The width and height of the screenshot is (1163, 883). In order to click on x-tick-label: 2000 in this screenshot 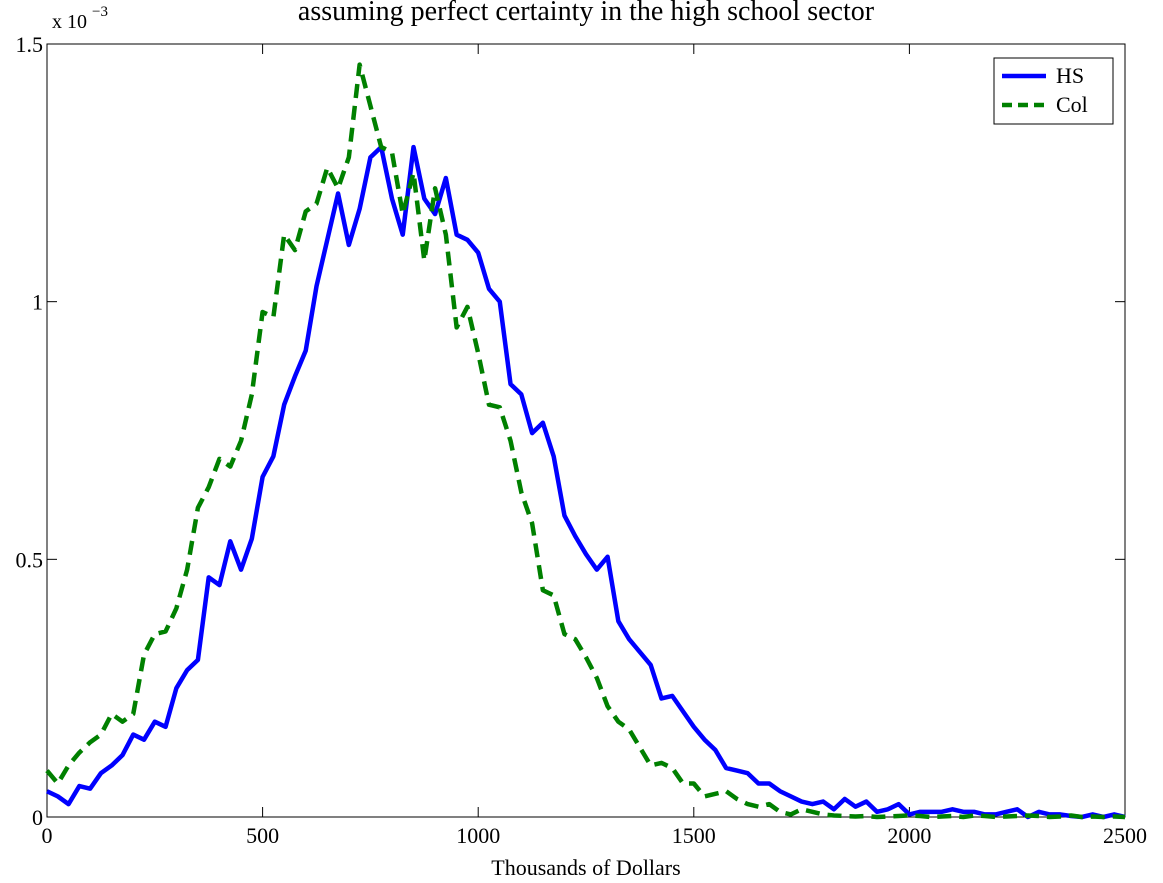, I will do `click(909, 835)`.